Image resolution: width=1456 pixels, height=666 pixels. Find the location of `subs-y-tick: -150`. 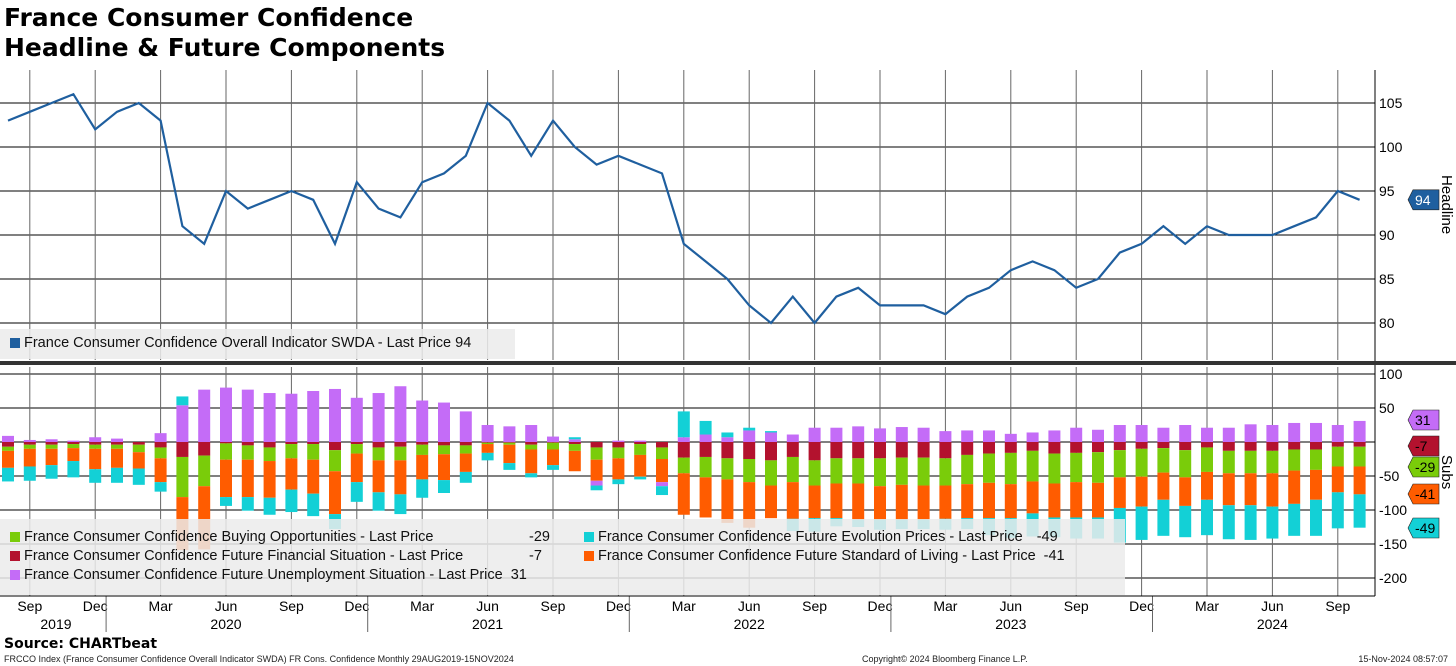

subs-y-tick: -150 is located at coordinates (1393, 544).